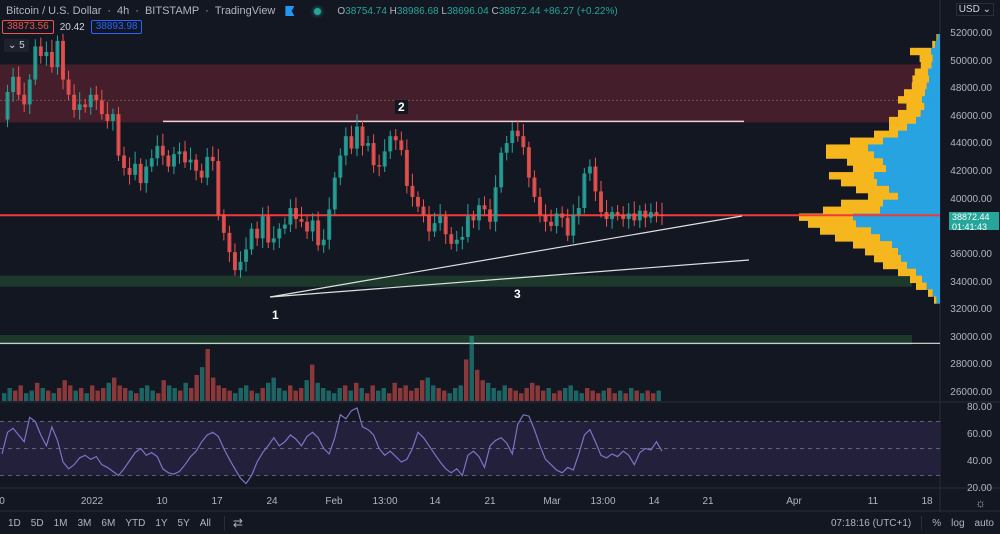 This screenshot has height=534, width=1000. I want to click on log-toggle: log, so click(958, 523).